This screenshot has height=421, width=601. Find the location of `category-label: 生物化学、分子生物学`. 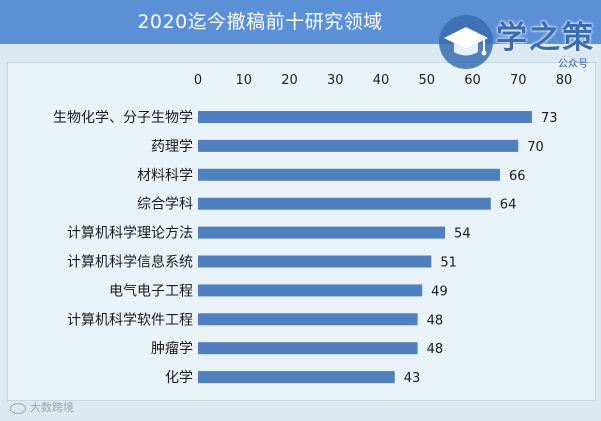

category-label: 生物化学、分子生物学 is located at coordinates (123, 118).